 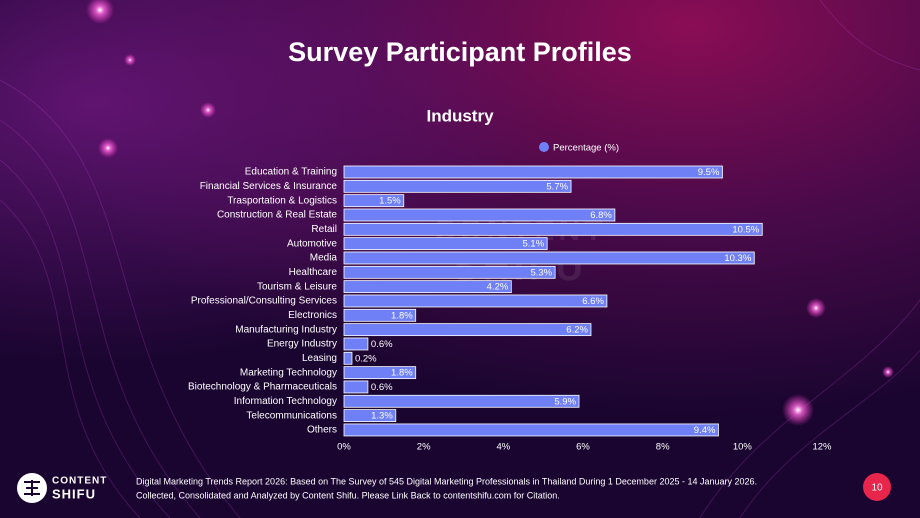 I want to click on y-tick-label: Tourism & Leisure, so click(x=297, y=286).